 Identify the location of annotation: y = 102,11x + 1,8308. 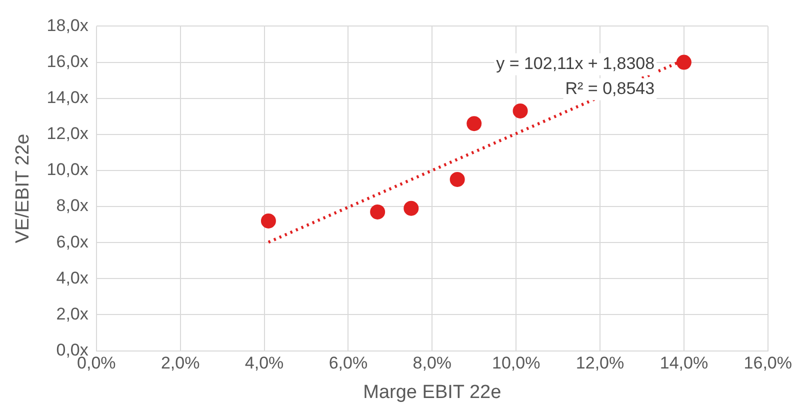
(575, 63).